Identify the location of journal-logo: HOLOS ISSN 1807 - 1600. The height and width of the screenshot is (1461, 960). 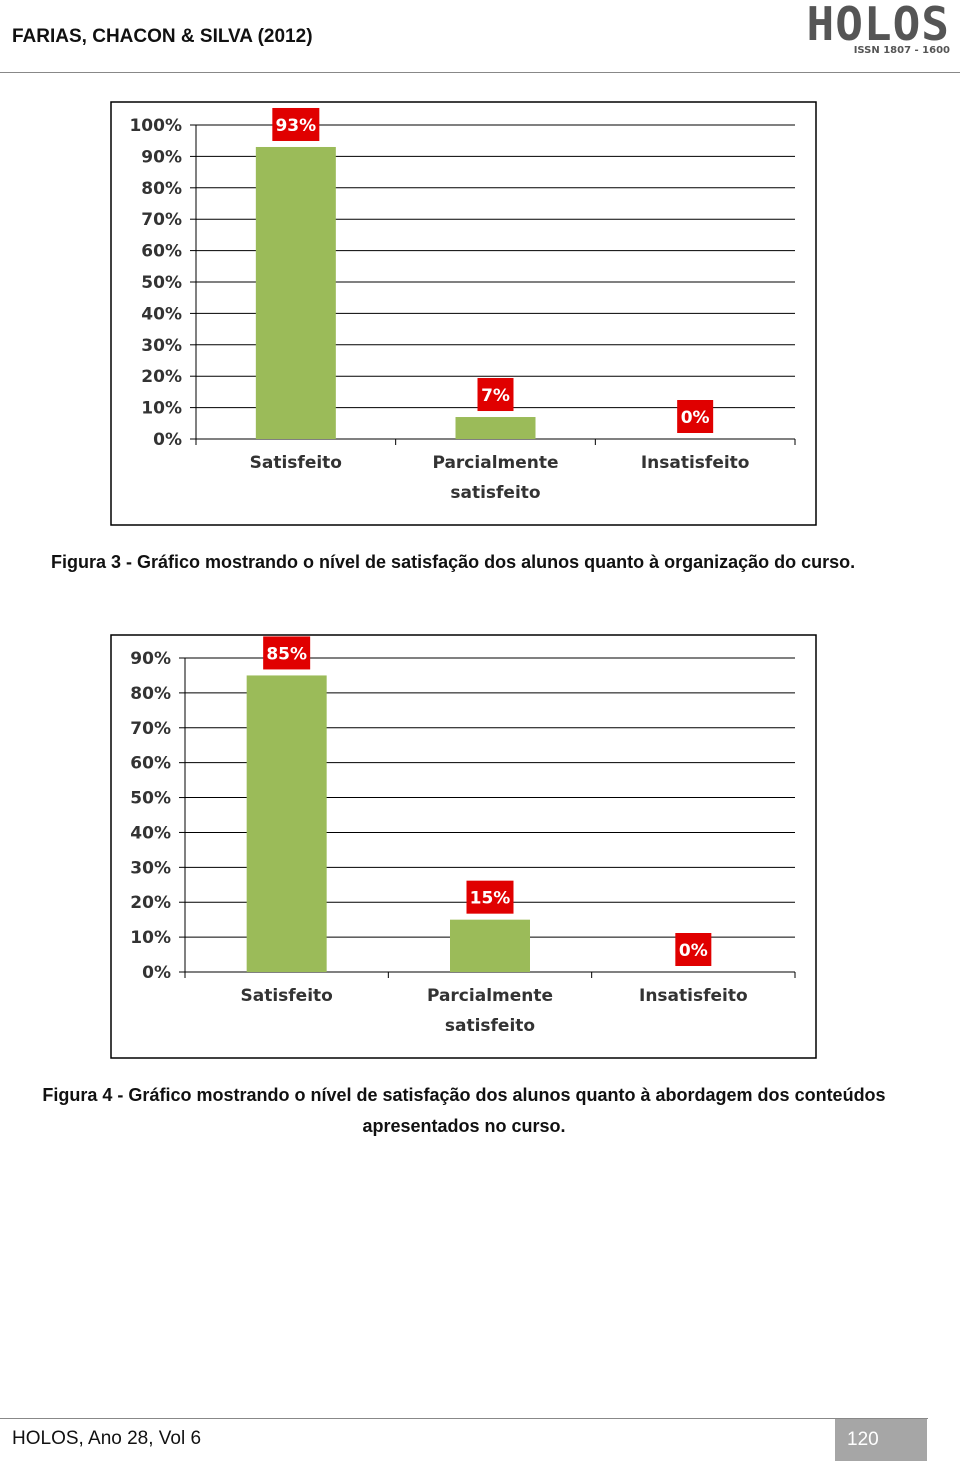
(878, 28).